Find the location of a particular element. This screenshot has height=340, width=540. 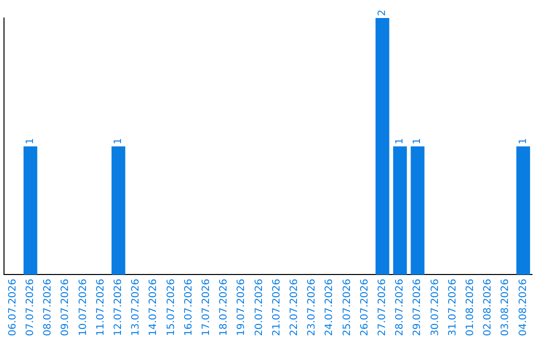

x-tick-label: 25.07.2026 is located at coordinates (347, 307).